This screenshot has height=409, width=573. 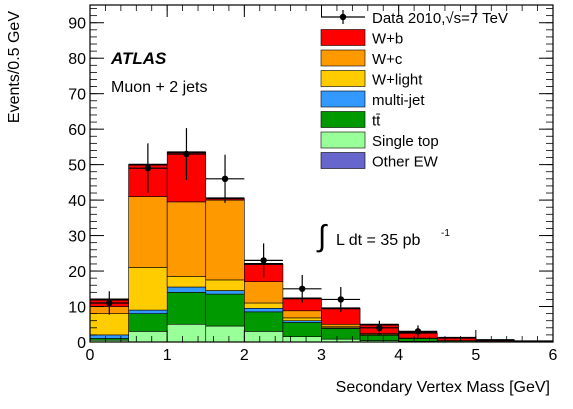 What do you see at coordinates (376, 121) in the screenshot?
I see `legend-label-4: tt̄` at bounding box center [376, 121].